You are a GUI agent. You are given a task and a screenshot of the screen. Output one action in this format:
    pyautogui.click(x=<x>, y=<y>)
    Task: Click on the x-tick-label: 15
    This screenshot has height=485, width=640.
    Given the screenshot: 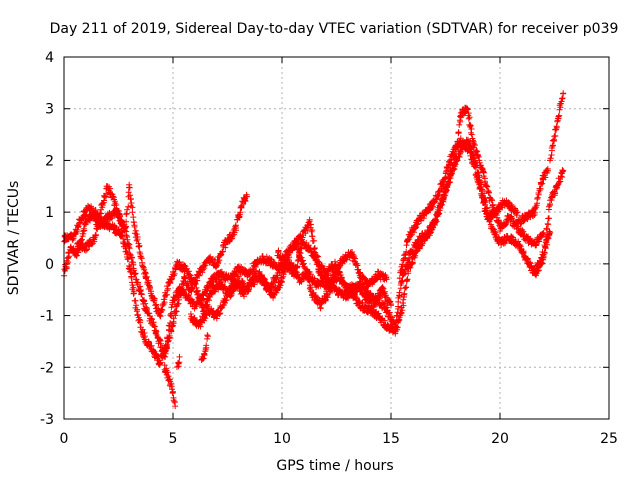 What is the action you would take?
    pyautogui.click(x=391, y=439)
    